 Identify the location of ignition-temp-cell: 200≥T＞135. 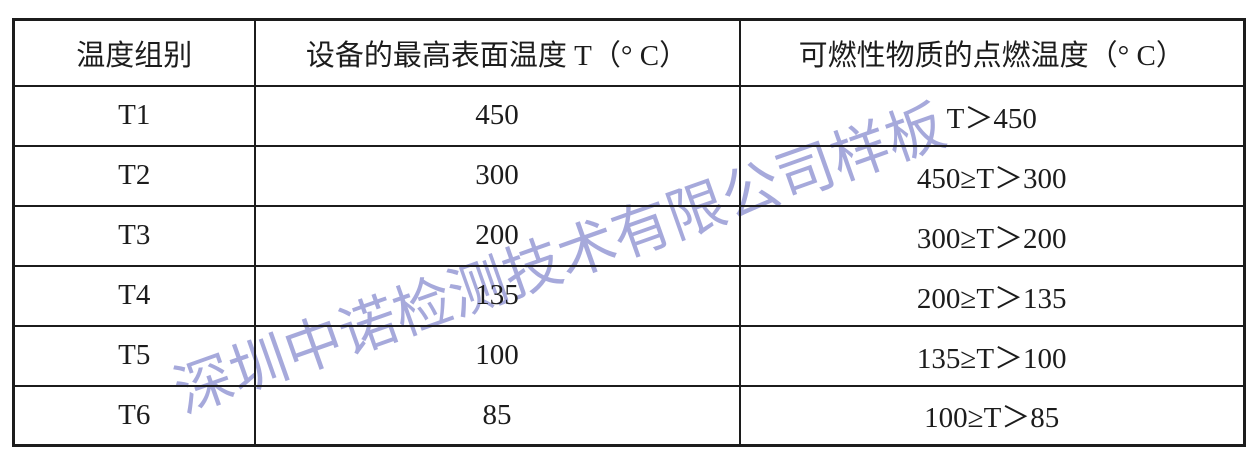
(992, 295).